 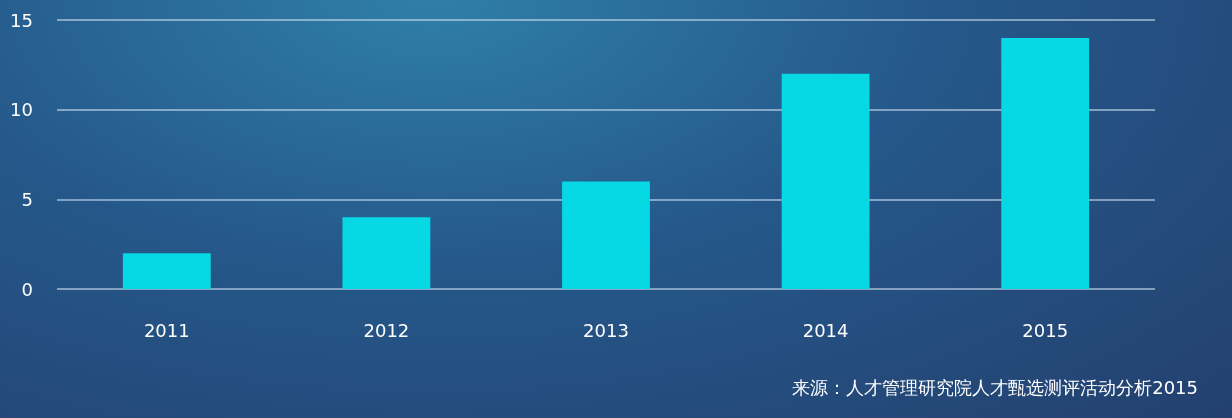 What do you see at coordinates (21, 110) in the screenshot?
I see `y-tick-label: 10` at bounding box center [21, 110].